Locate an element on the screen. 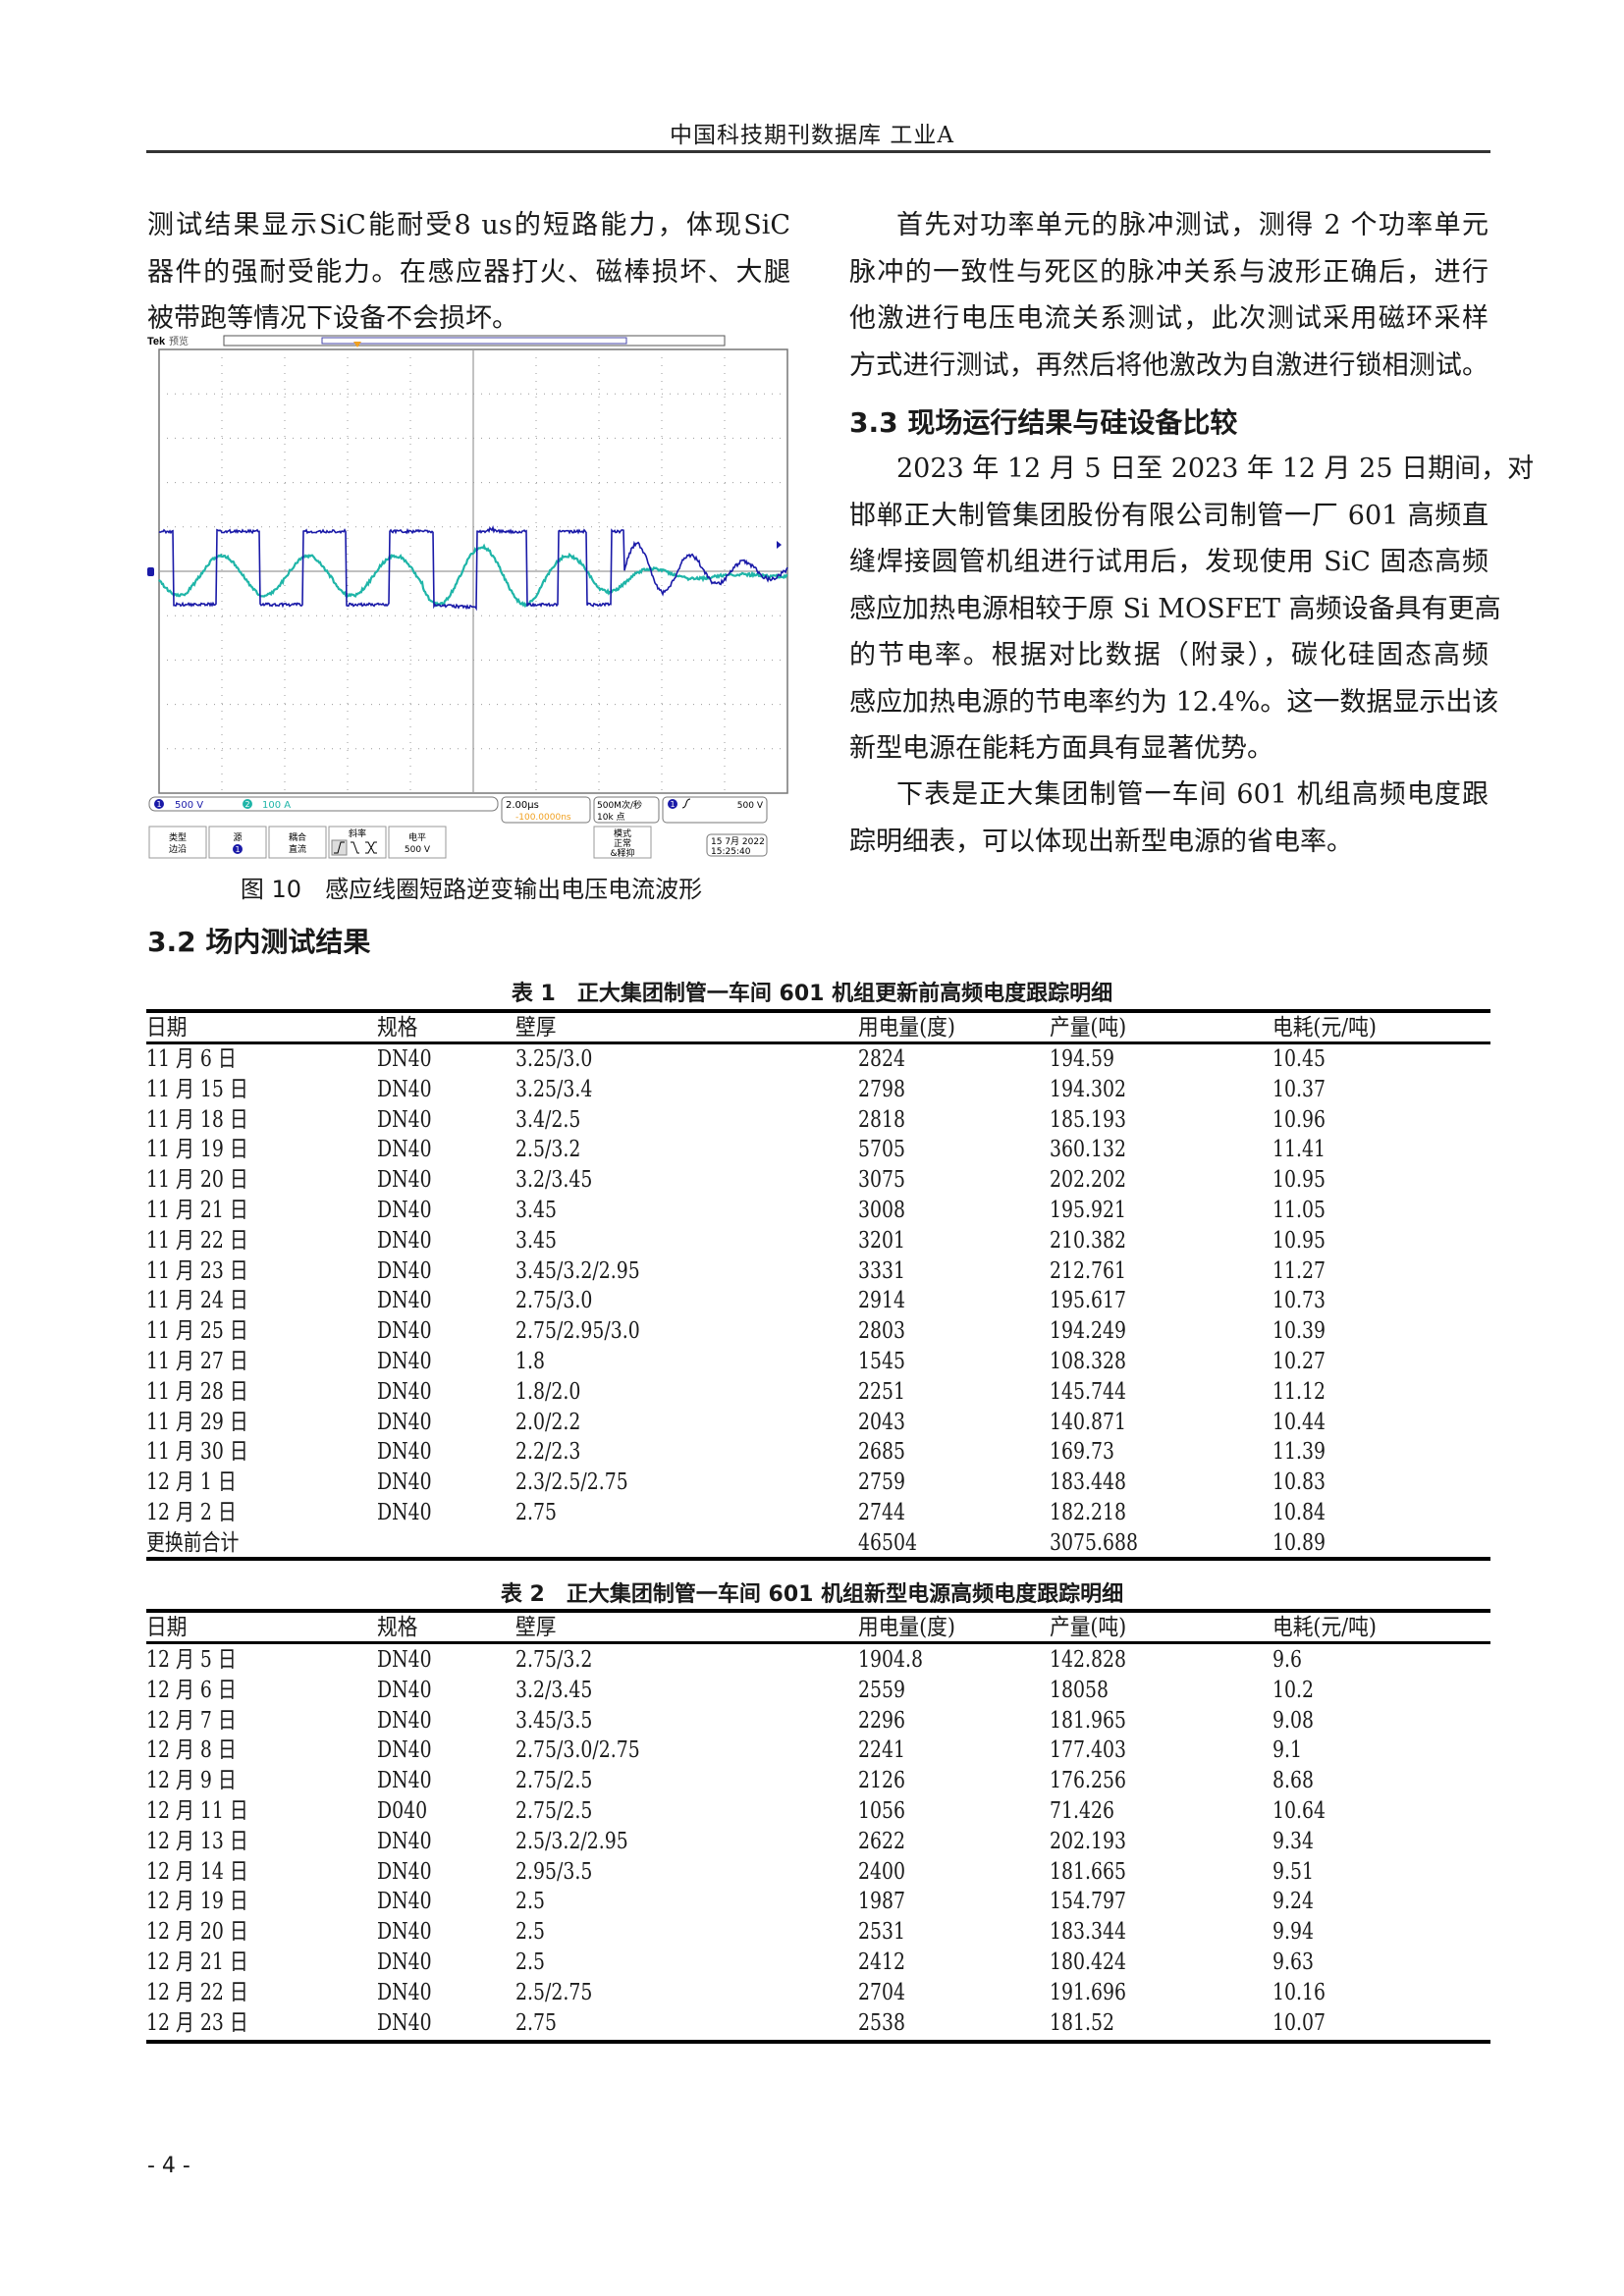 The width and height of the screenshot is (1624, 2296). table-row: 12 月 19 日 DN40 2.5 1987 154.797 9.24 is located at coordinates (818, 1902).